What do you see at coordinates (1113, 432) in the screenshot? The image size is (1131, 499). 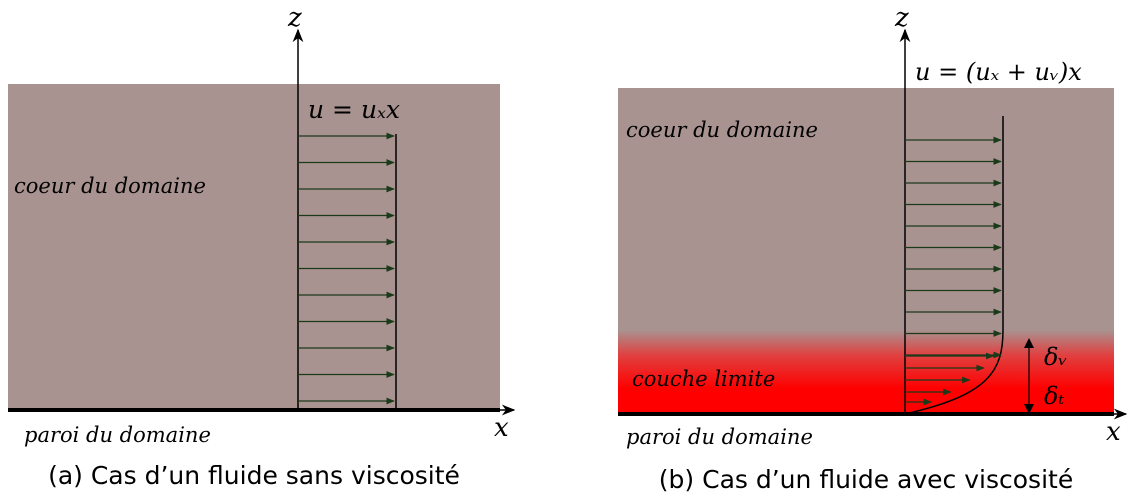 I see `panel-b-x-label: x` at bounding box center [1113, 432].